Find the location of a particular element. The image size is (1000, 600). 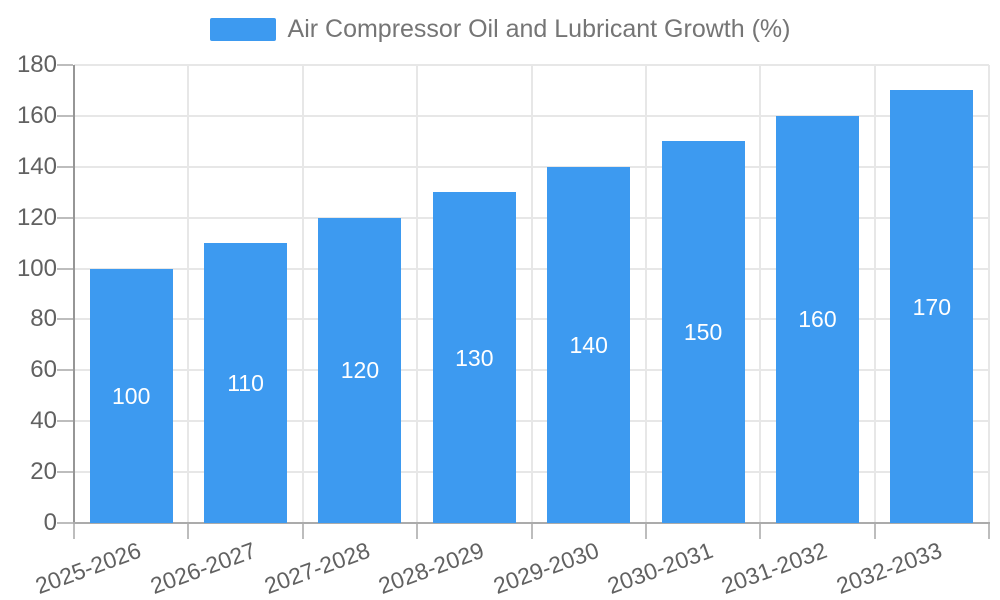

y-axis-label: 100 is located at coordinates (36, 268).